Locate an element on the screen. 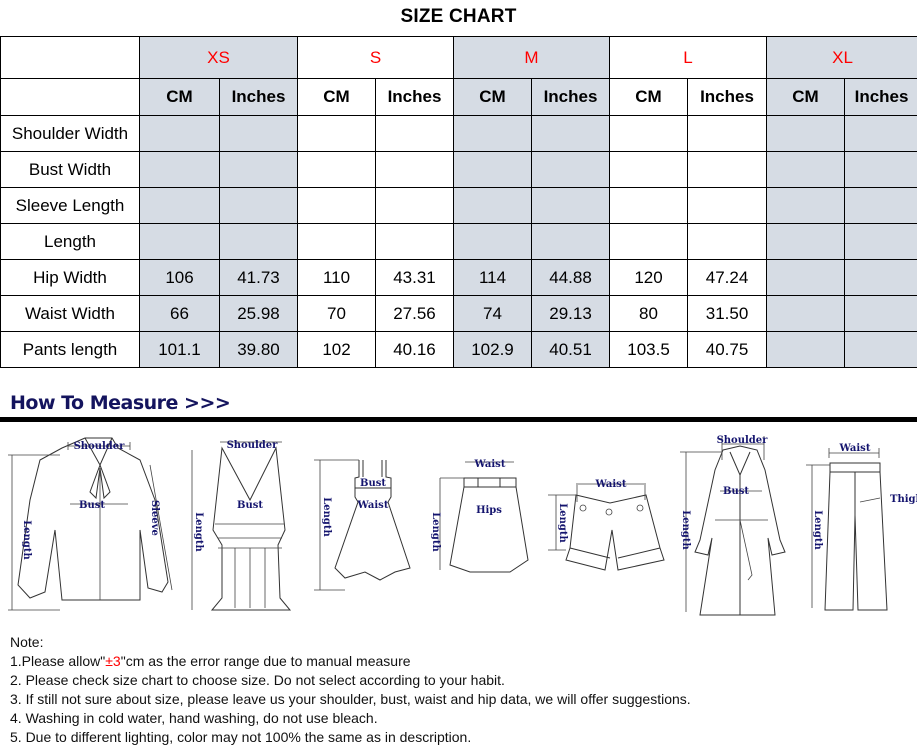  table-cell: 31.50 is located at coordinates (727, 313).